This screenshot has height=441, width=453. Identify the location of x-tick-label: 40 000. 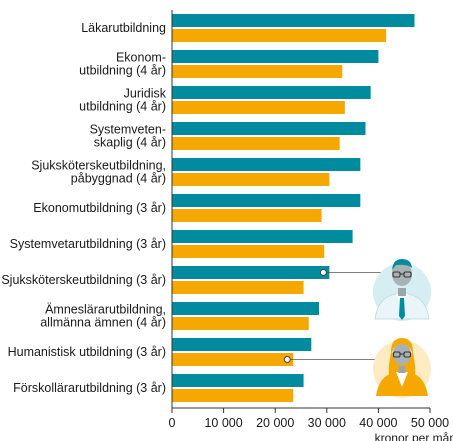
(378, 423).